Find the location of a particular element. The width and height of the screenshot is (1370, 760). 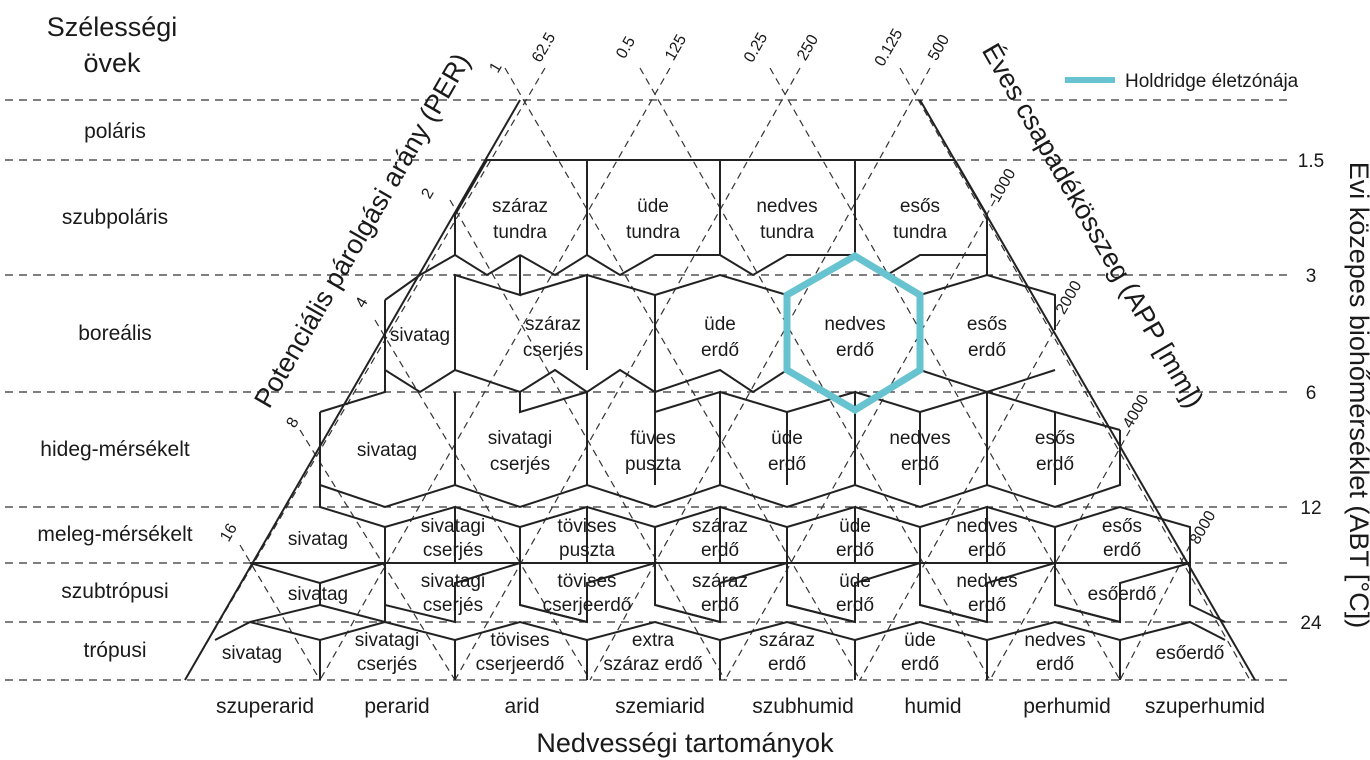

app-tick: 1000 is located at coordinates (1003, 185).